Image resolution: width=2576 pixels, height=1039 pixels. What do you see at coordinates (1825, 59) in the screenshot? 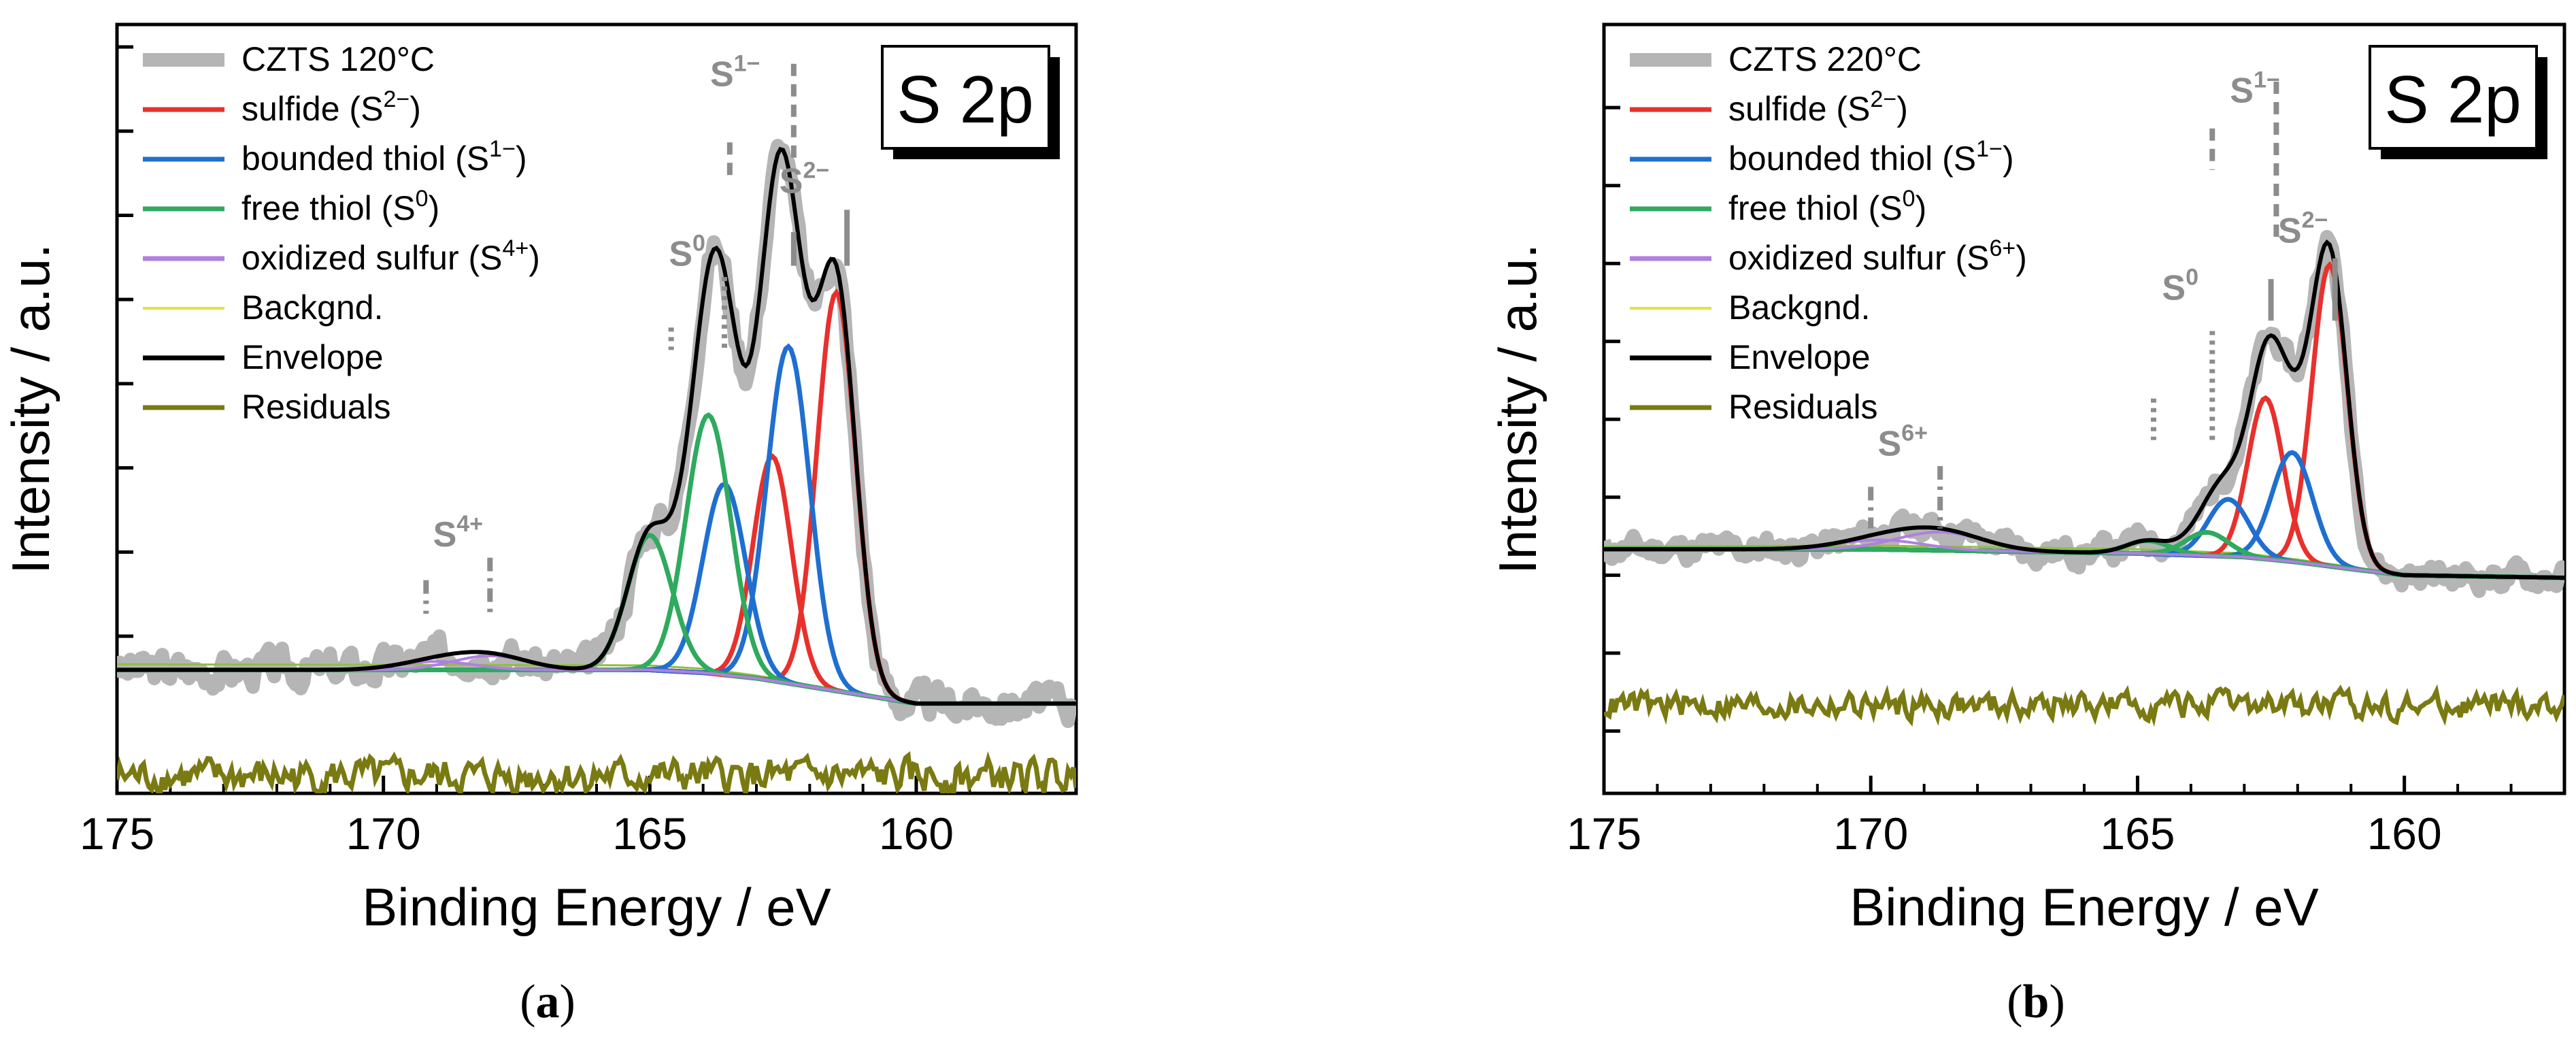
I see `legend-label: CZTS 220°C` at bounding box center [1825, 59].